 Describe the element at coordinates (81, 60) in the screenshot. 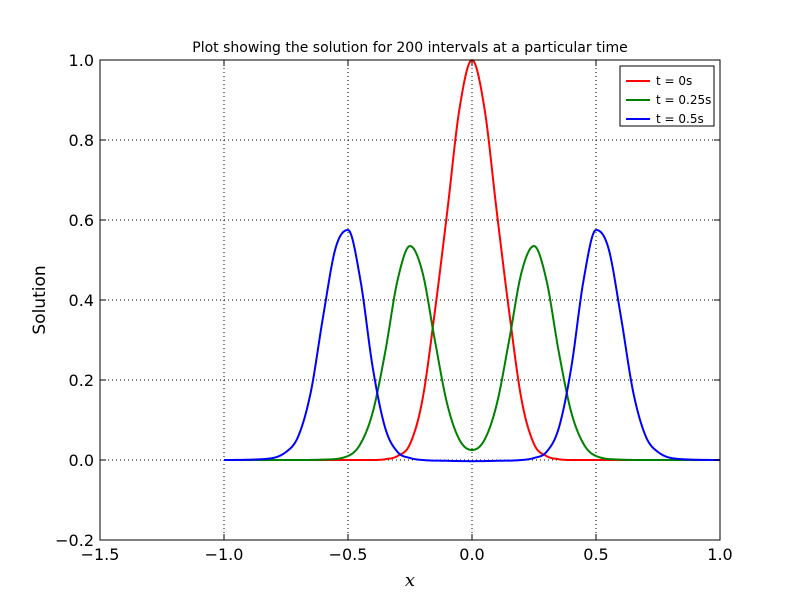

I see `y-tick-label: 1.0` at that location.